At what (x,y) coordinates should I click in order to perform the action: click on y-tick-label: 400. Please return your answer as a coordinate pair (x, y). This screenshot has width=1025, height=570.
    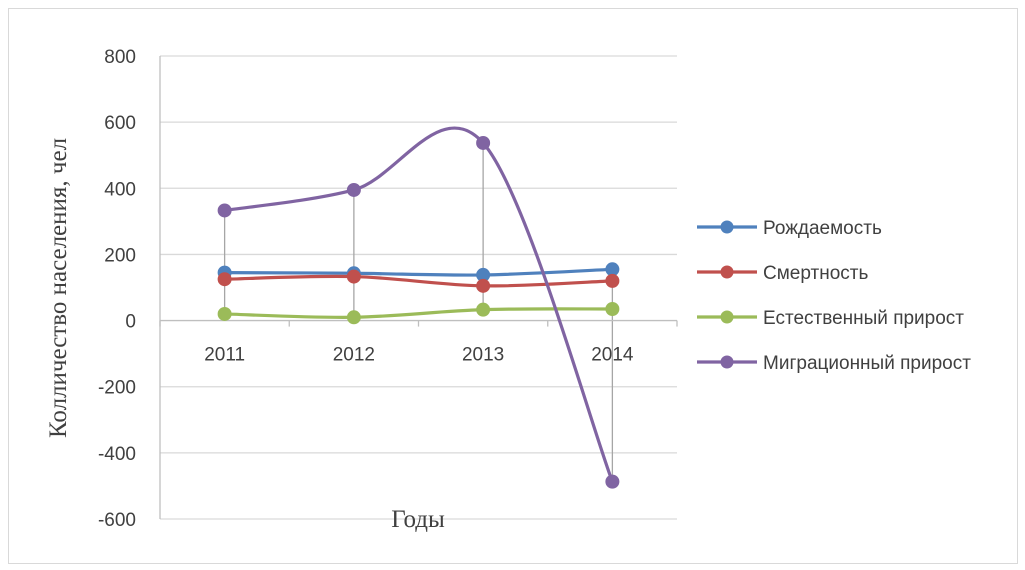
    Looking at the image, I should click on (120, 189).